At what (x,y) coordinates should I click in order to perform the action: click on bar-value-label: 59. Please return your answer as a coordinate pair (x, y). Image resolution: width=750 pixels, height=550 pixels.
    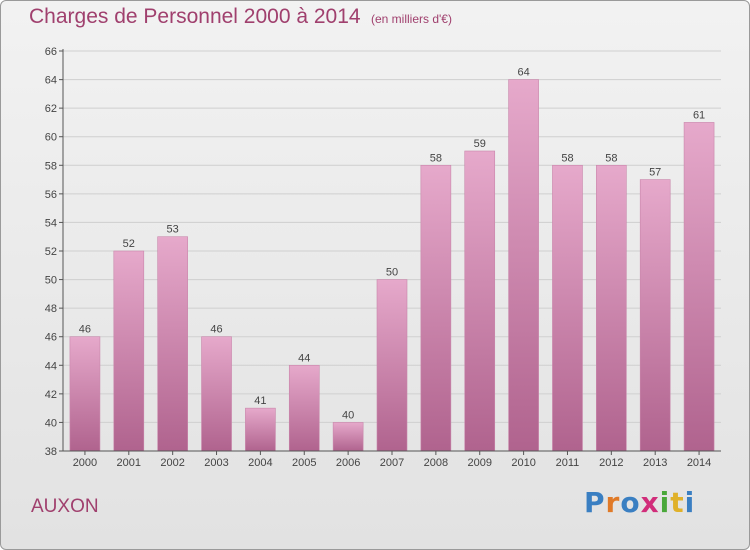
    Looking at the image, I should click on (480, 144).